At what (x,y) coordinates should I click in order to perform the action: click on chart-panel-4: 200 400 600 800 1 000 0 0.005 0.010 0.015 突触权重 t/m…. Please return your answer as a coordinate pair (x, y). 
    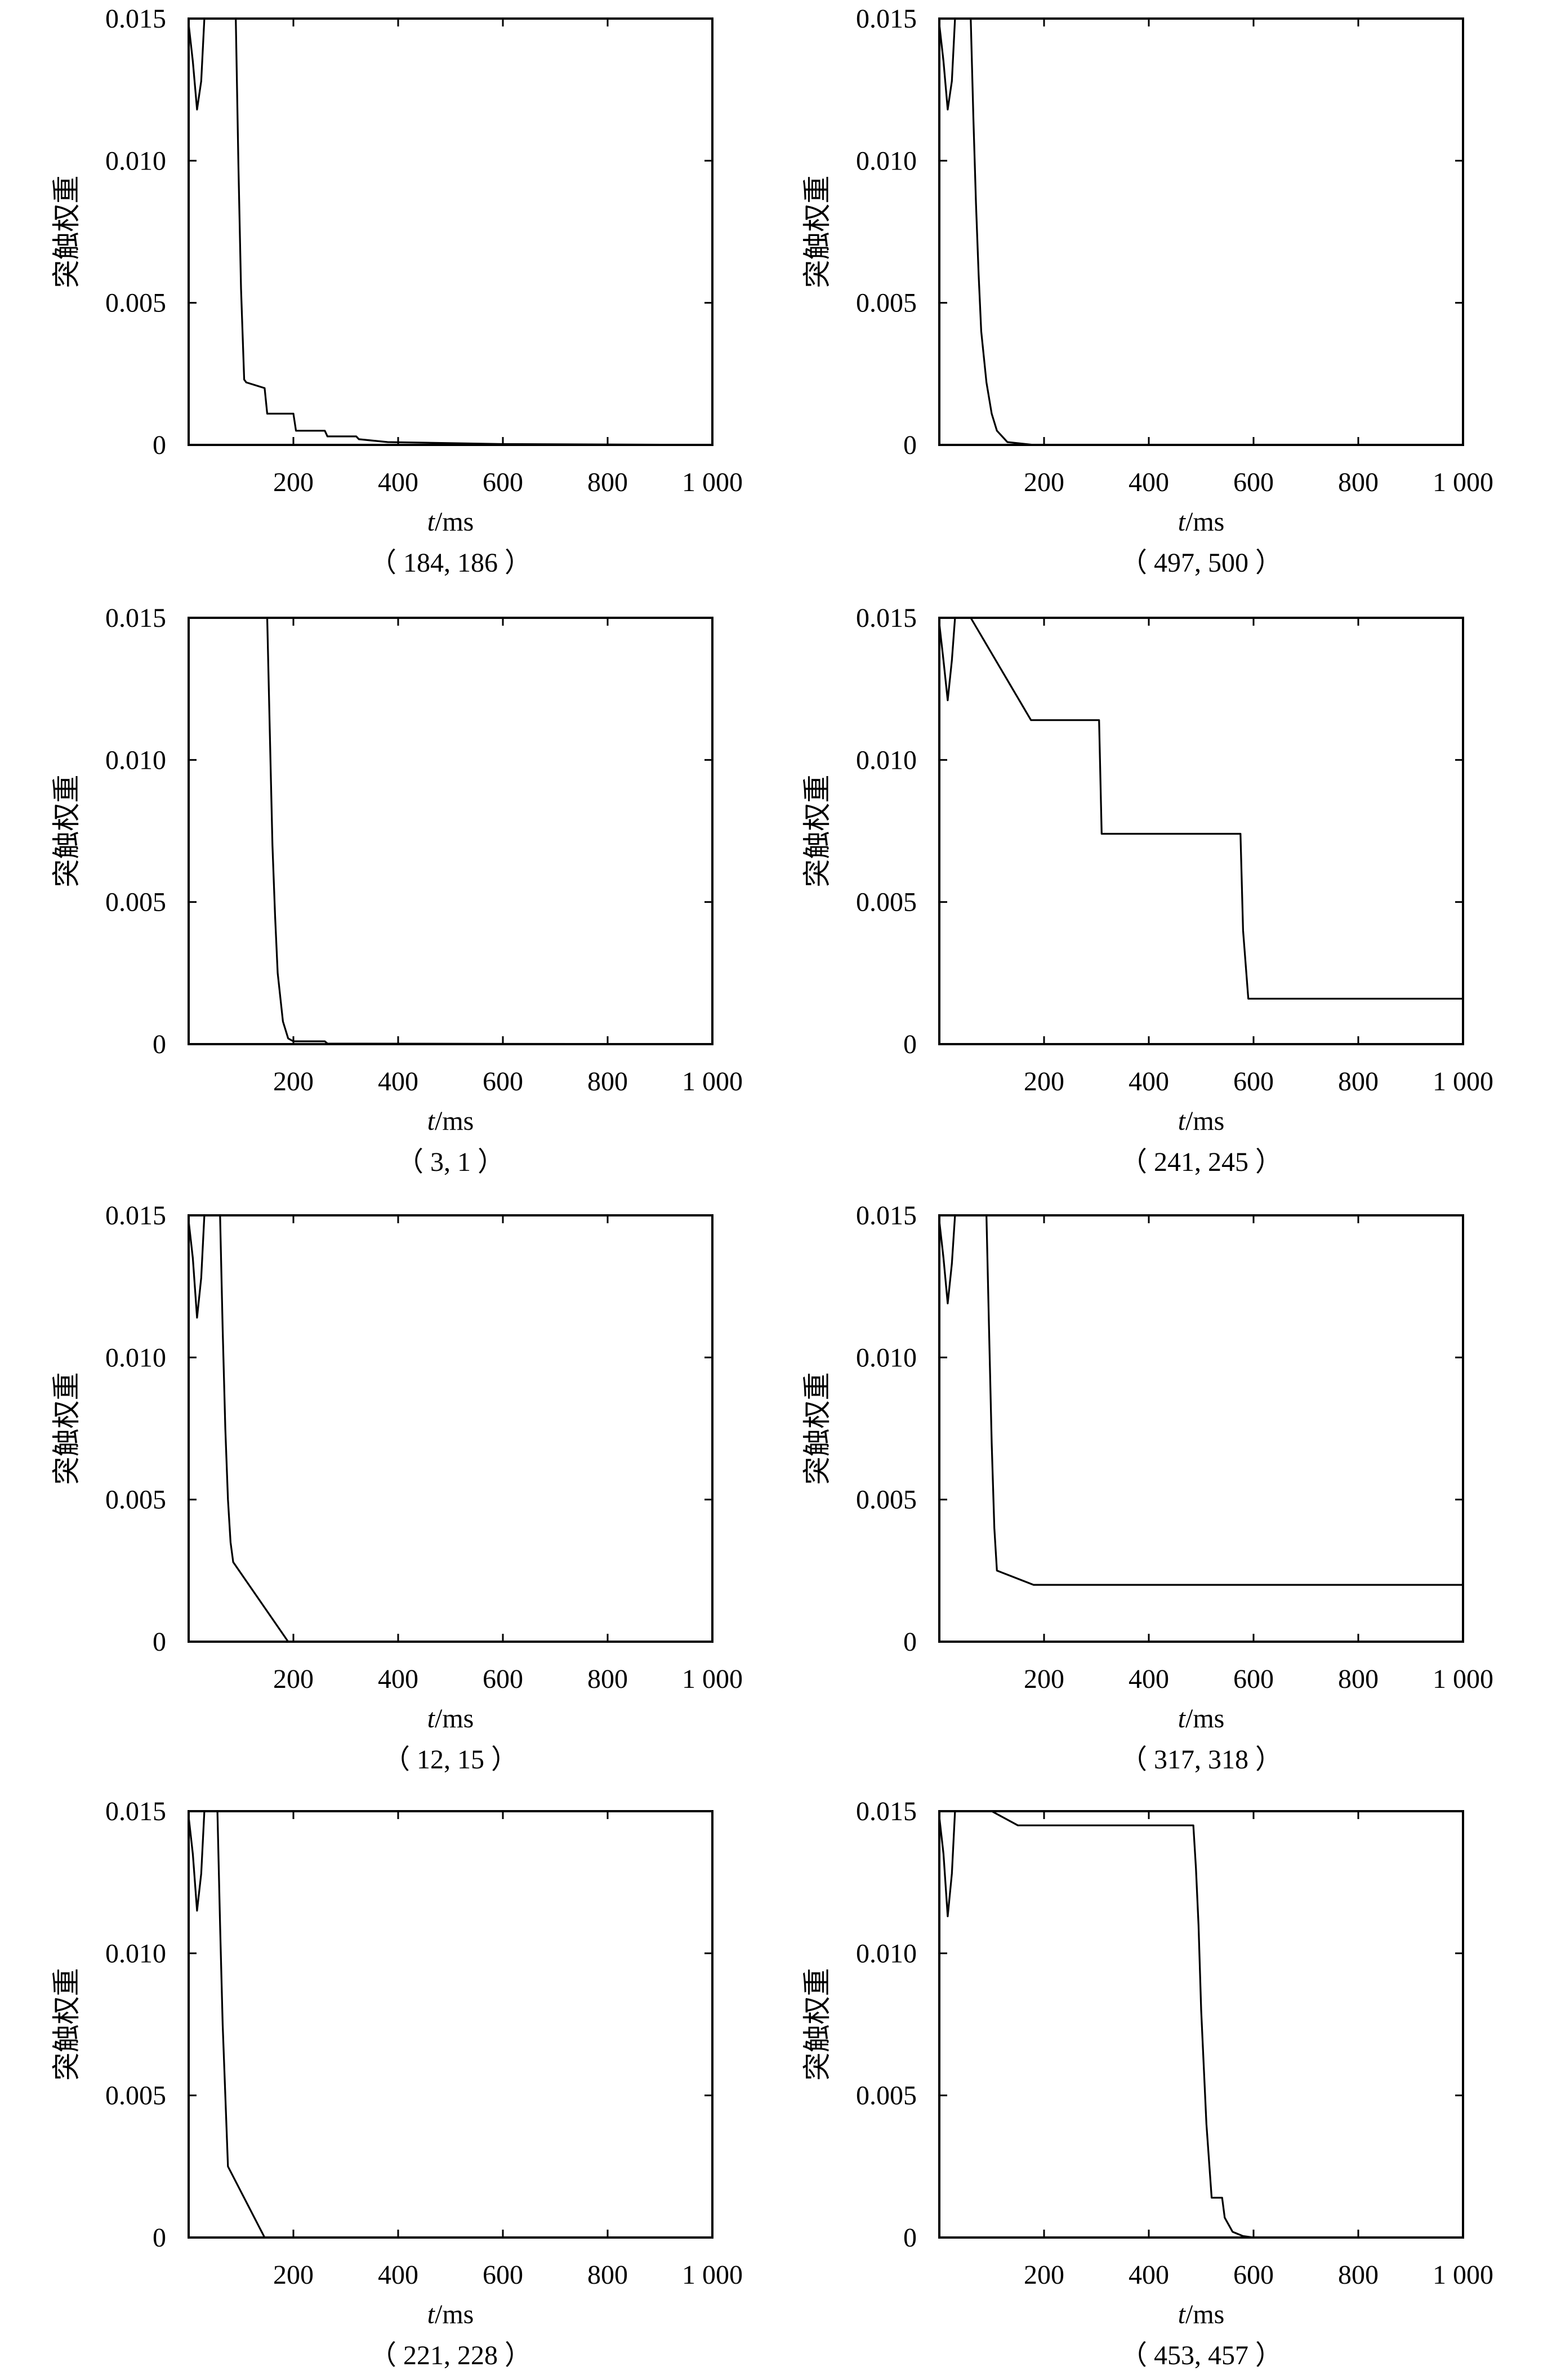
    Looking at the image, I should click on (1147, 890).